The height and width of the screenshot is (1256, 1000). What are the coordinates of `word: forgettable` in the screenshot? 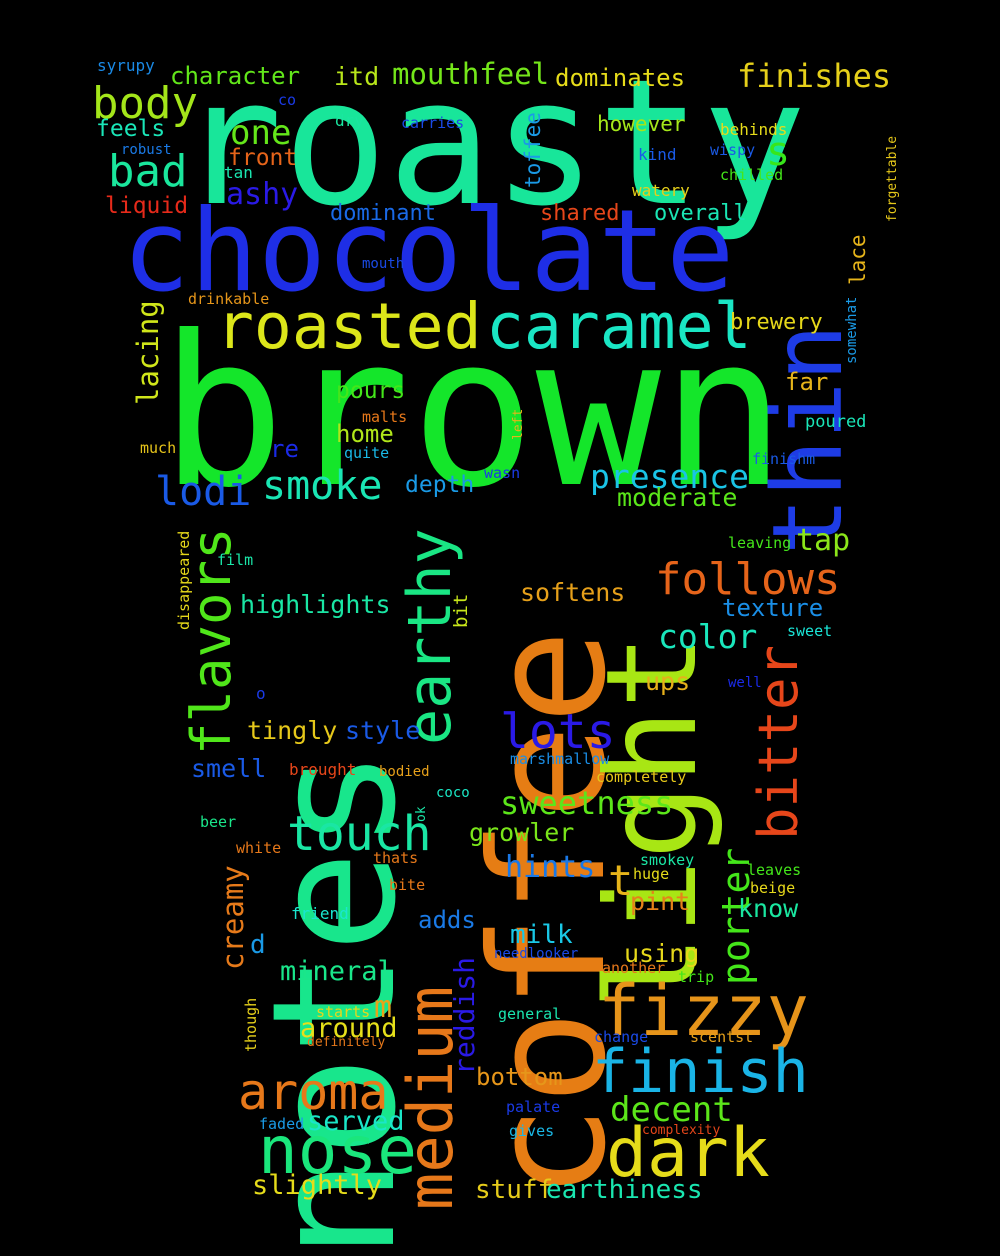 It's located at (892, 178).